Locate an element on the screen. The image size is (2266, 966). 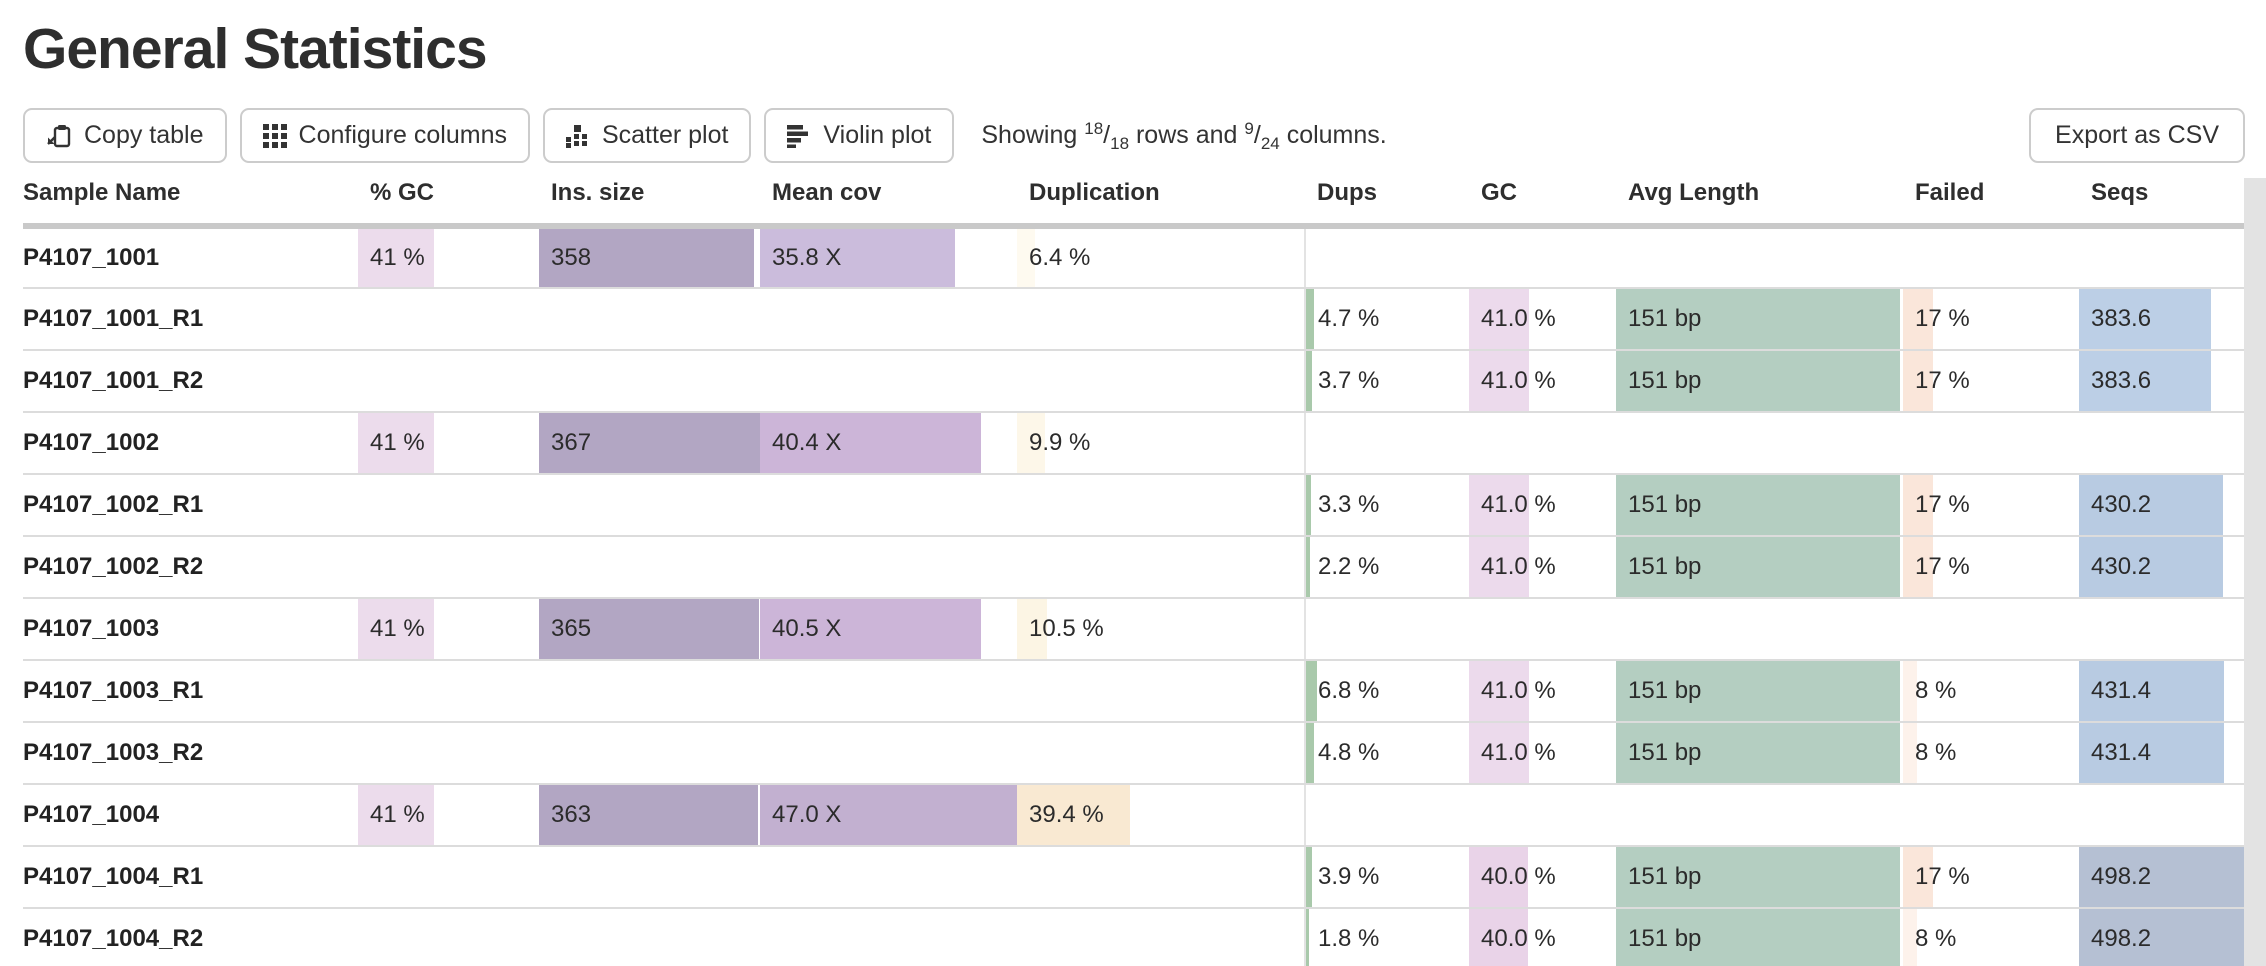
sample-name-cell: P4107_1002 is located at coordinates (190, 443).